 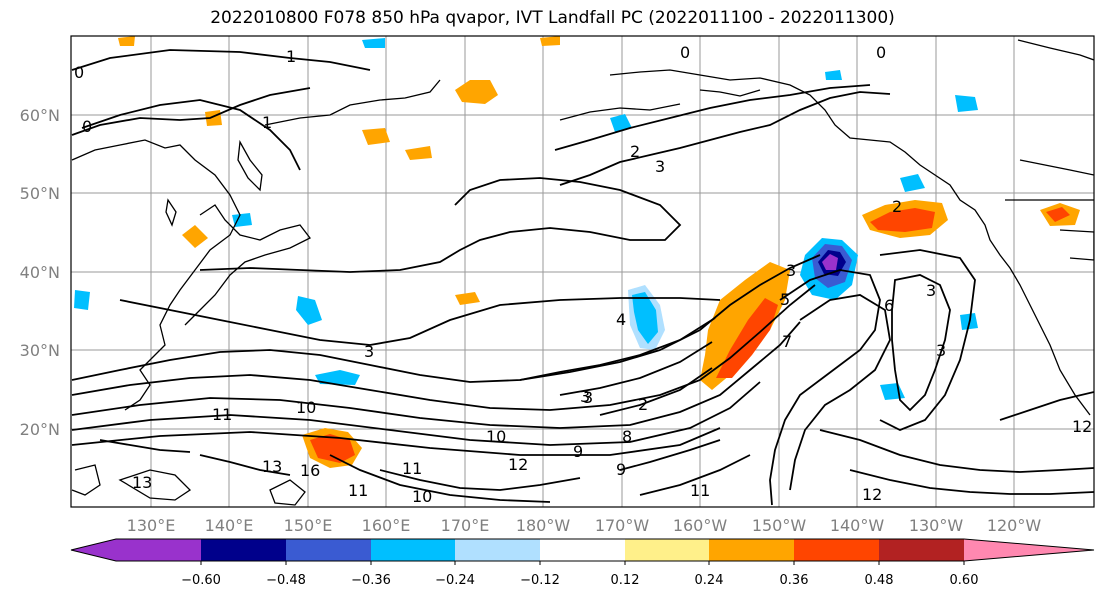 I want to click on lat-label: 20°N, so click(x=40, y=429).